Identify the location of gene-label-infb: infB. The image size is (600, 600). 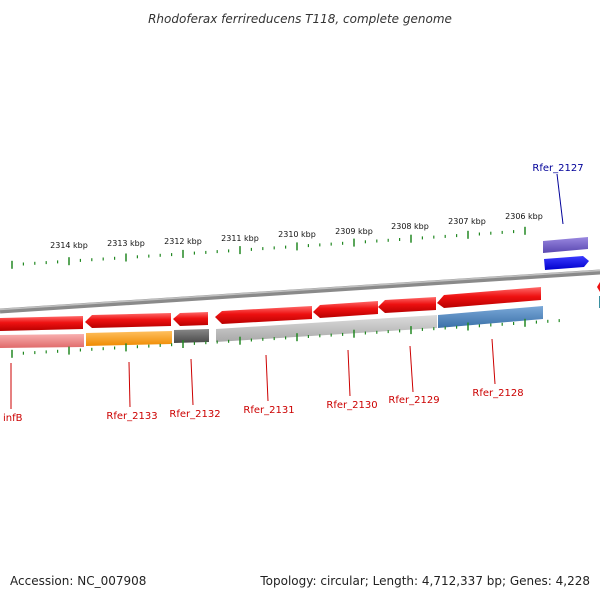
(13, 418).